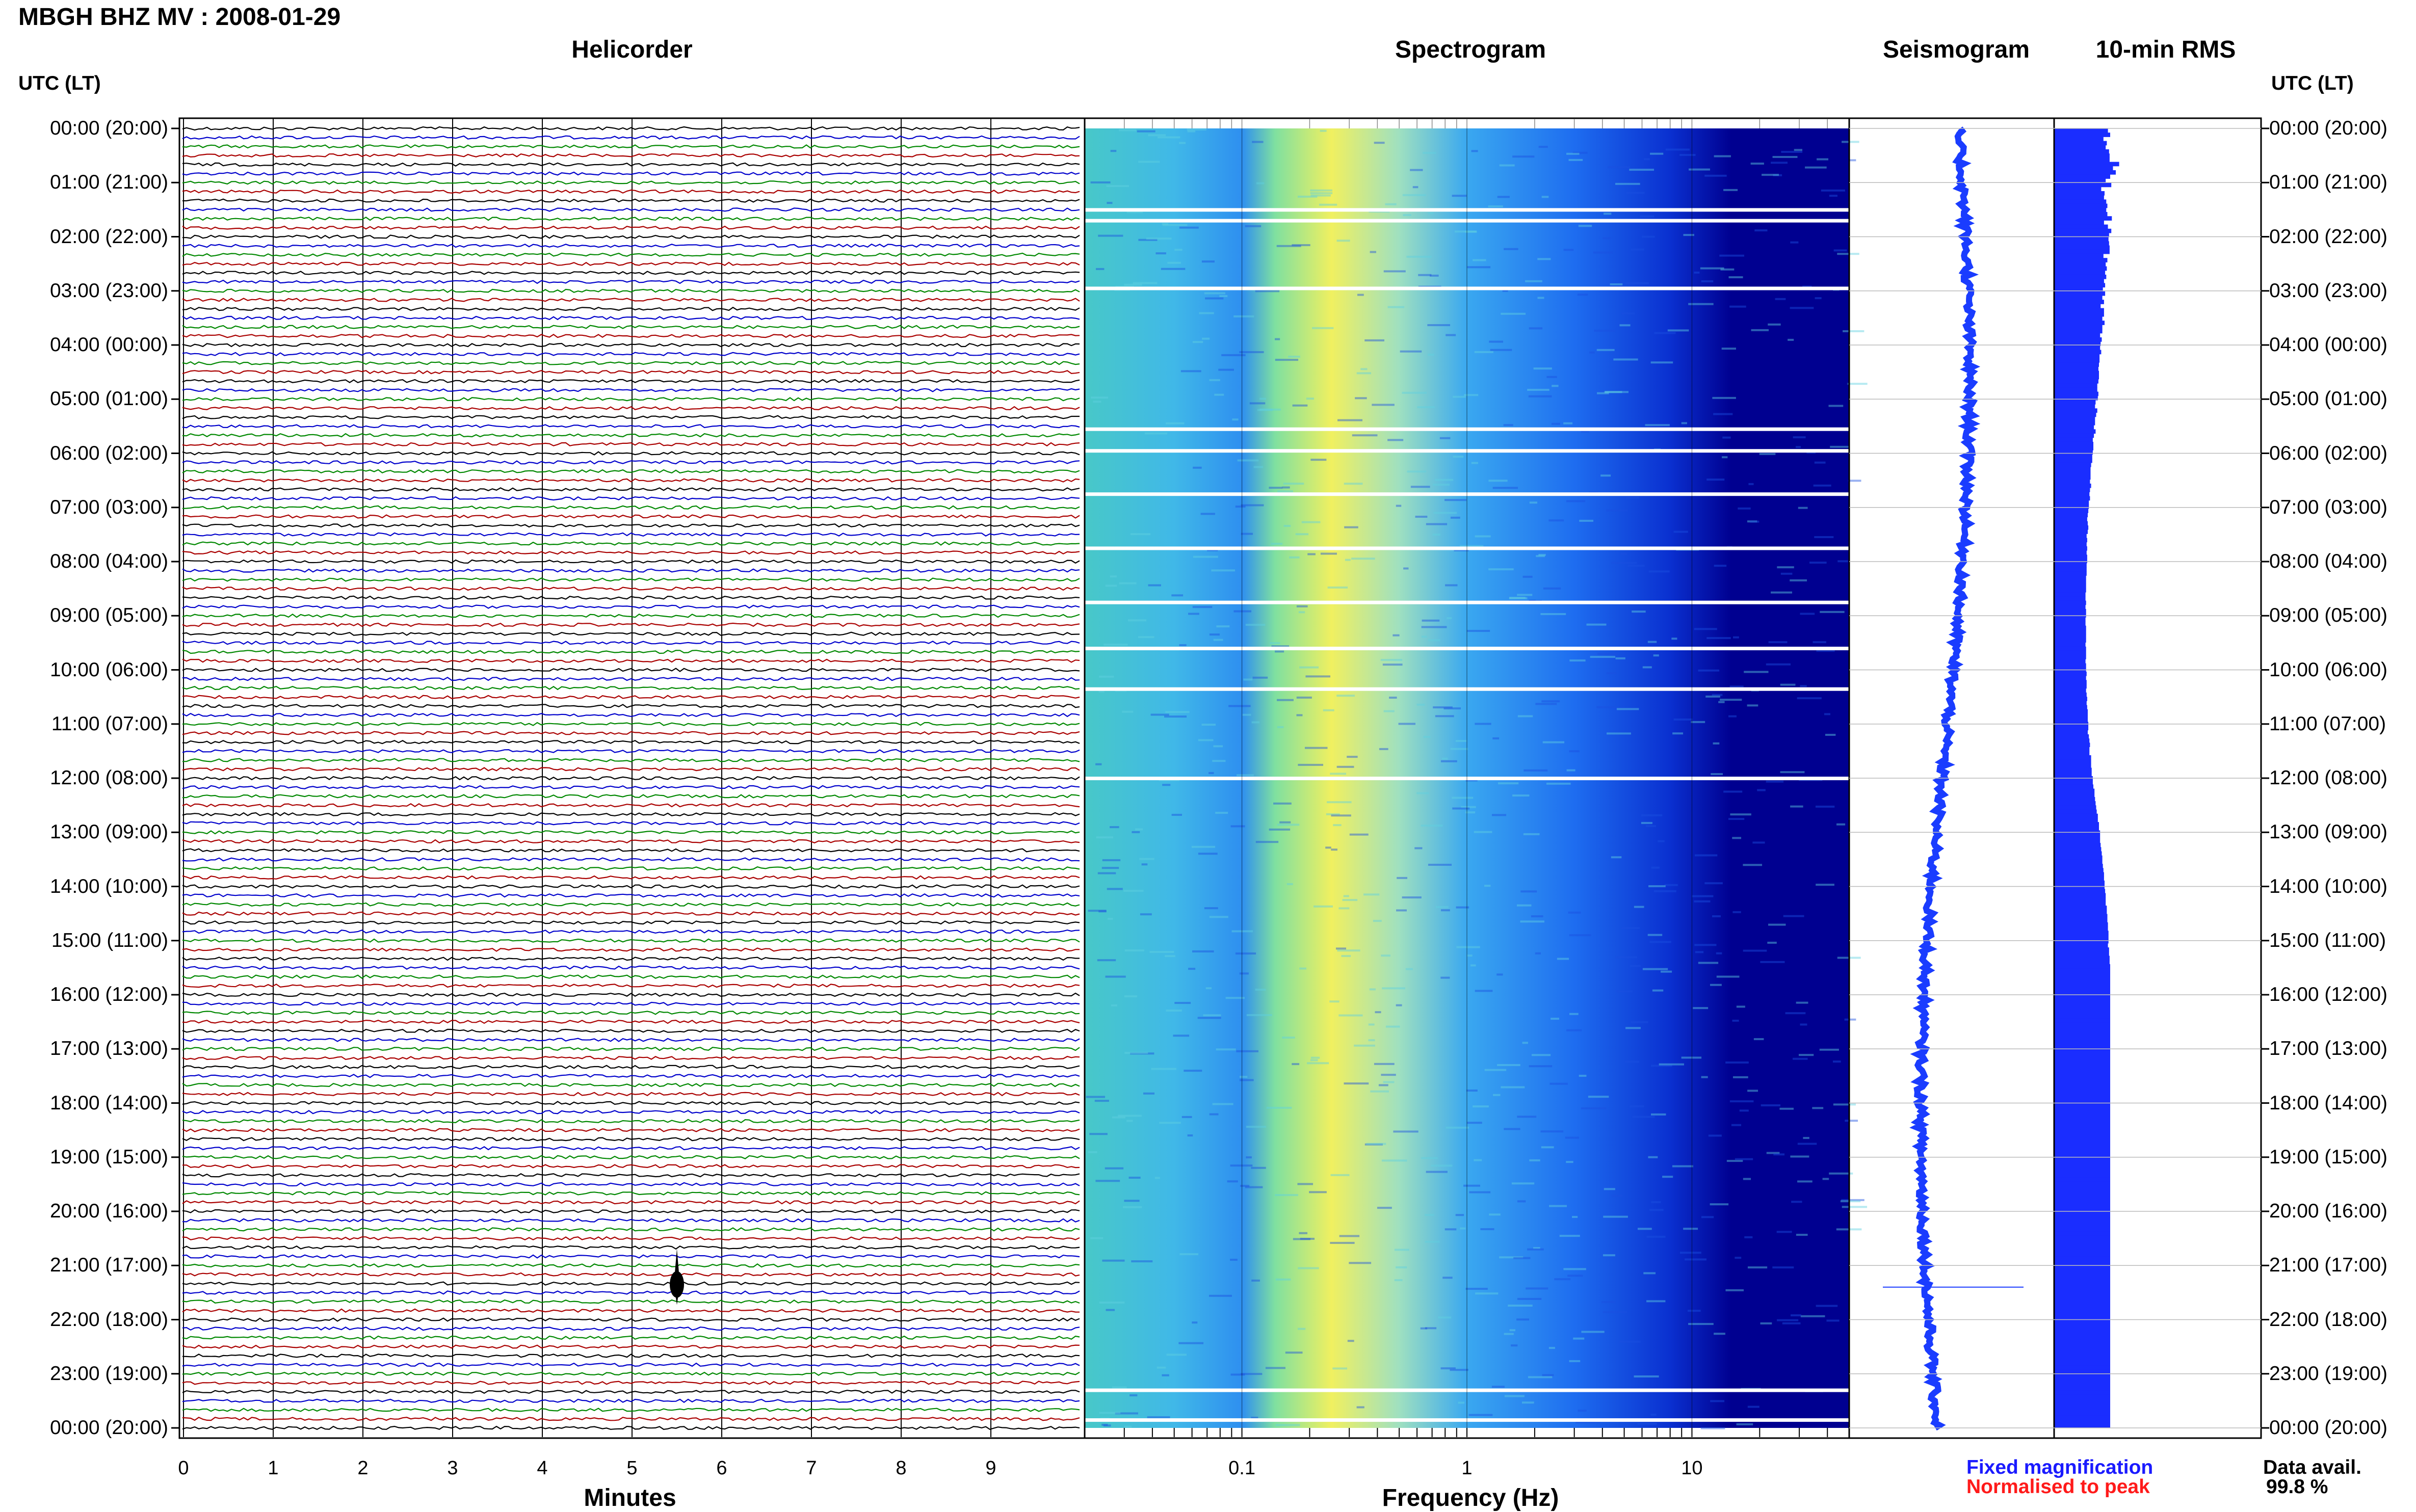 The image size is (2416, 1512). What do you see at coordinates (2327, 723) in the screenshot?
I see `y-tick-label-right: 11:00 (07:00)` at bounding box center [2327, 723].